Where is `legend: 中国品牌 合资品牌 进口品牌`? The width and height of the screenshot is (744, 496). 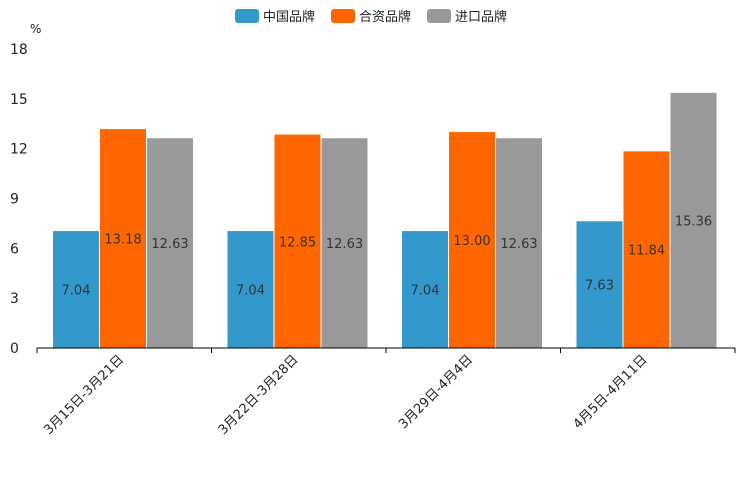 legend: 中国品牌 合资品牌 进口品牌 is located at coordinates (371, 17).